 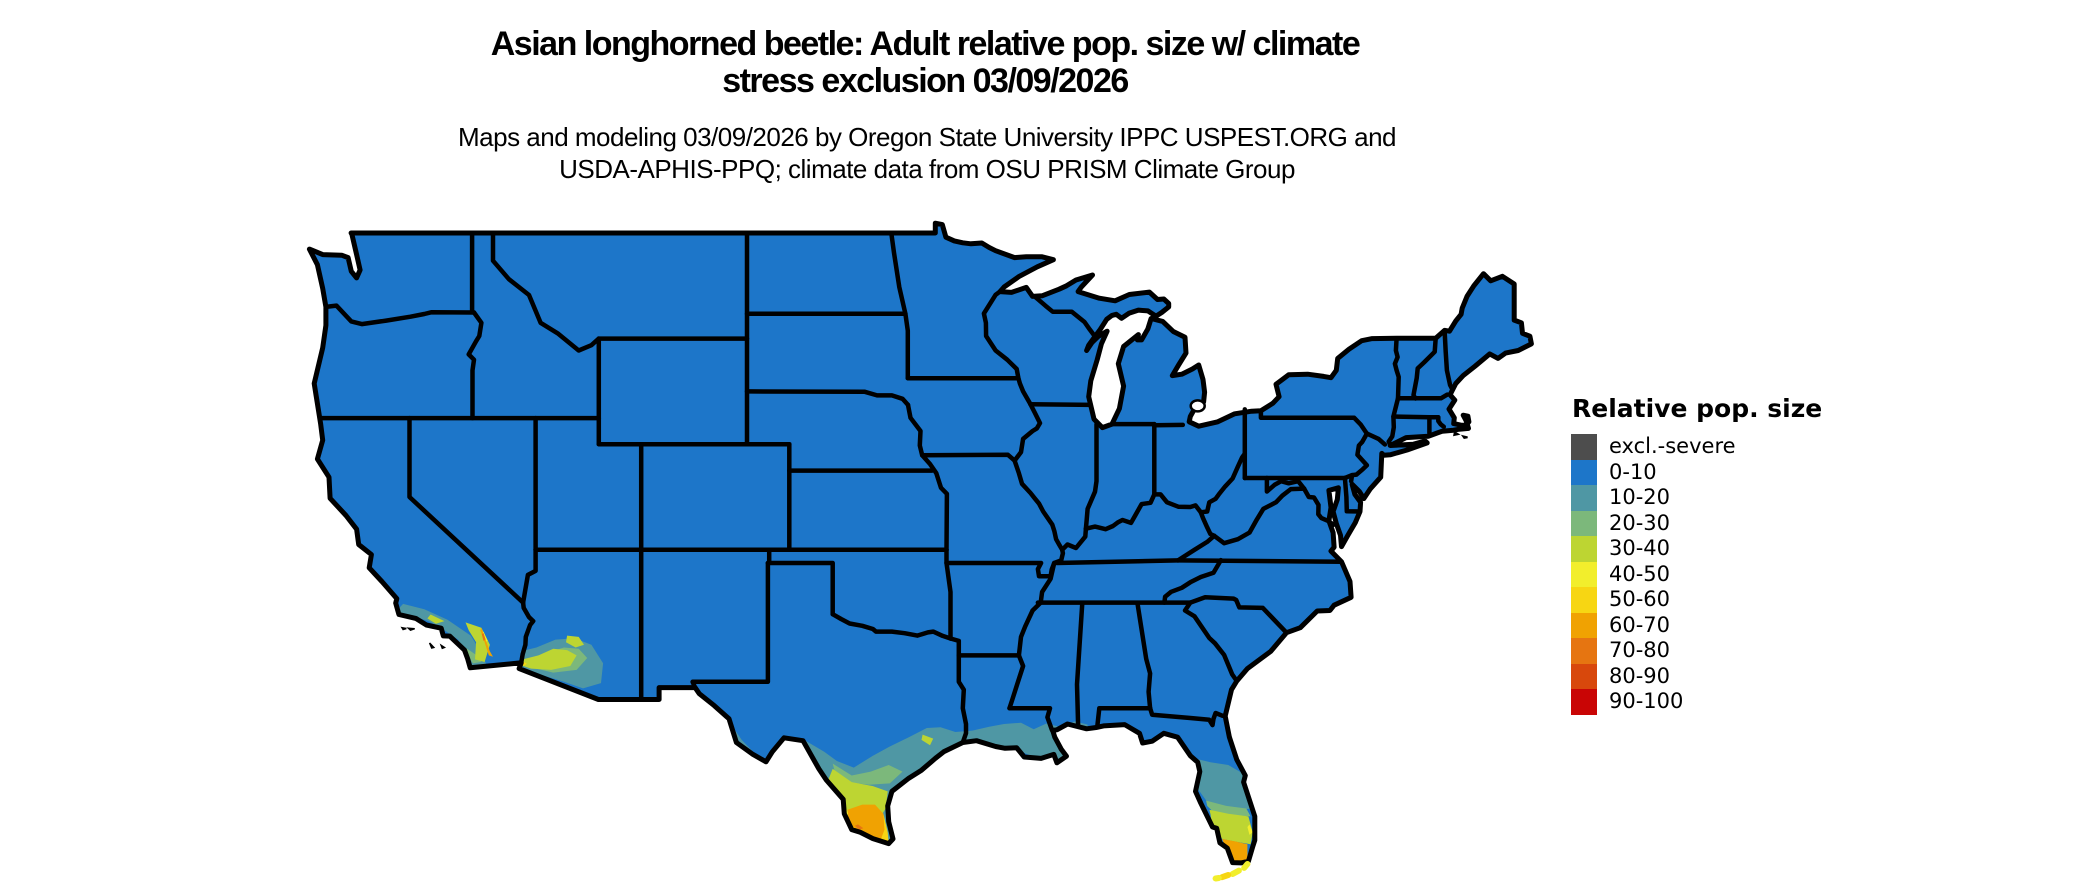 What do you see at coordinates (1696, 549) in the screenshot?
I see `legend-row-30-40: 30-40` at bounding box center [1696, 549].